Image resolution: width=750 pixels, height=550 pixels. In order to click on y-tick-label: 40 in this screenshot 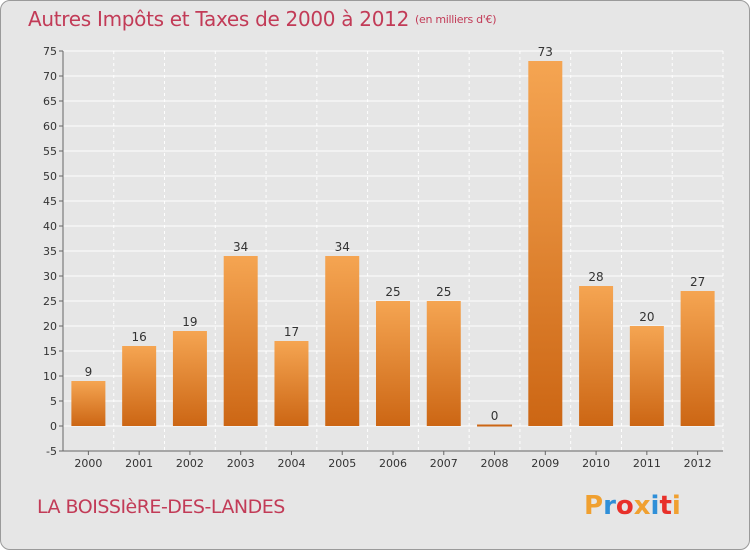, I will do `click(50, 226)`.